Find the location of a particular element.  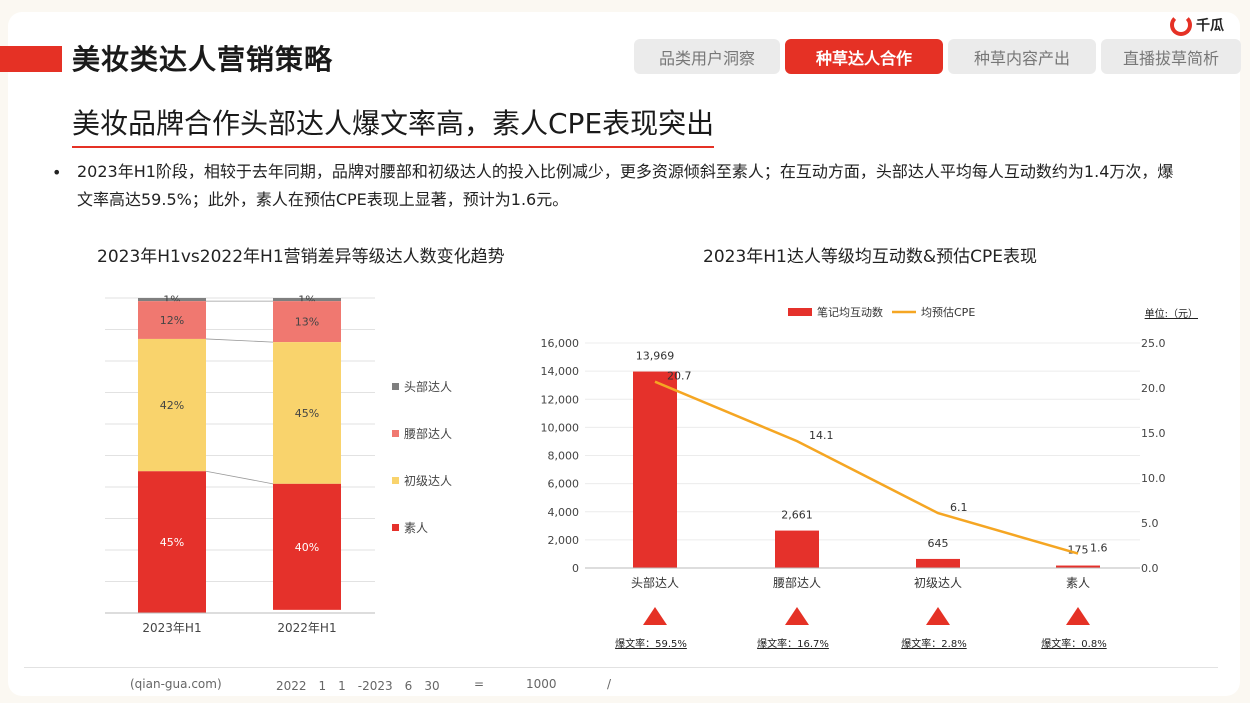

tab-category-user-insight: 品类用户洞察 is located at coordinates (707, 56).